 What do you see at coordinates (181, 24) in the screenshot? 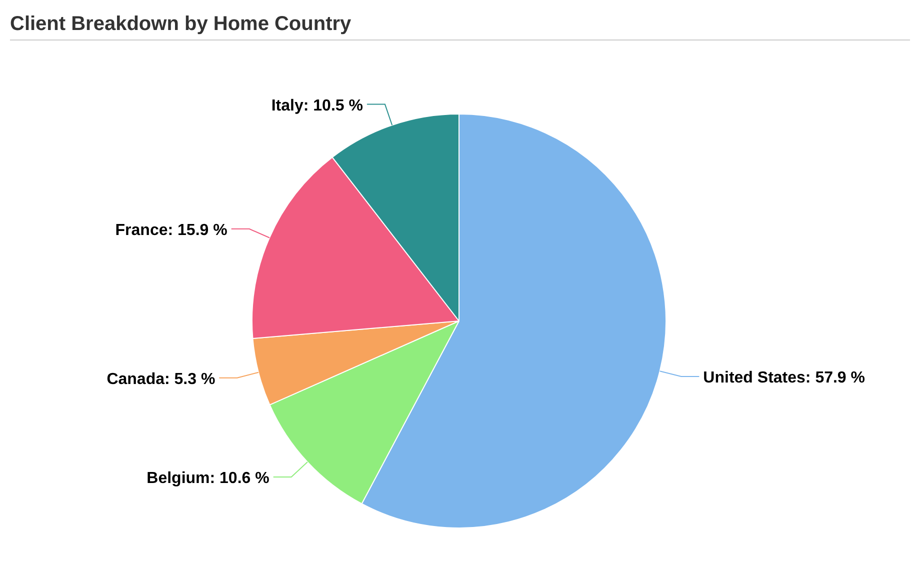
I see `chart-title: Client Breakdown by Home Country` at bounding box center [181, 24].